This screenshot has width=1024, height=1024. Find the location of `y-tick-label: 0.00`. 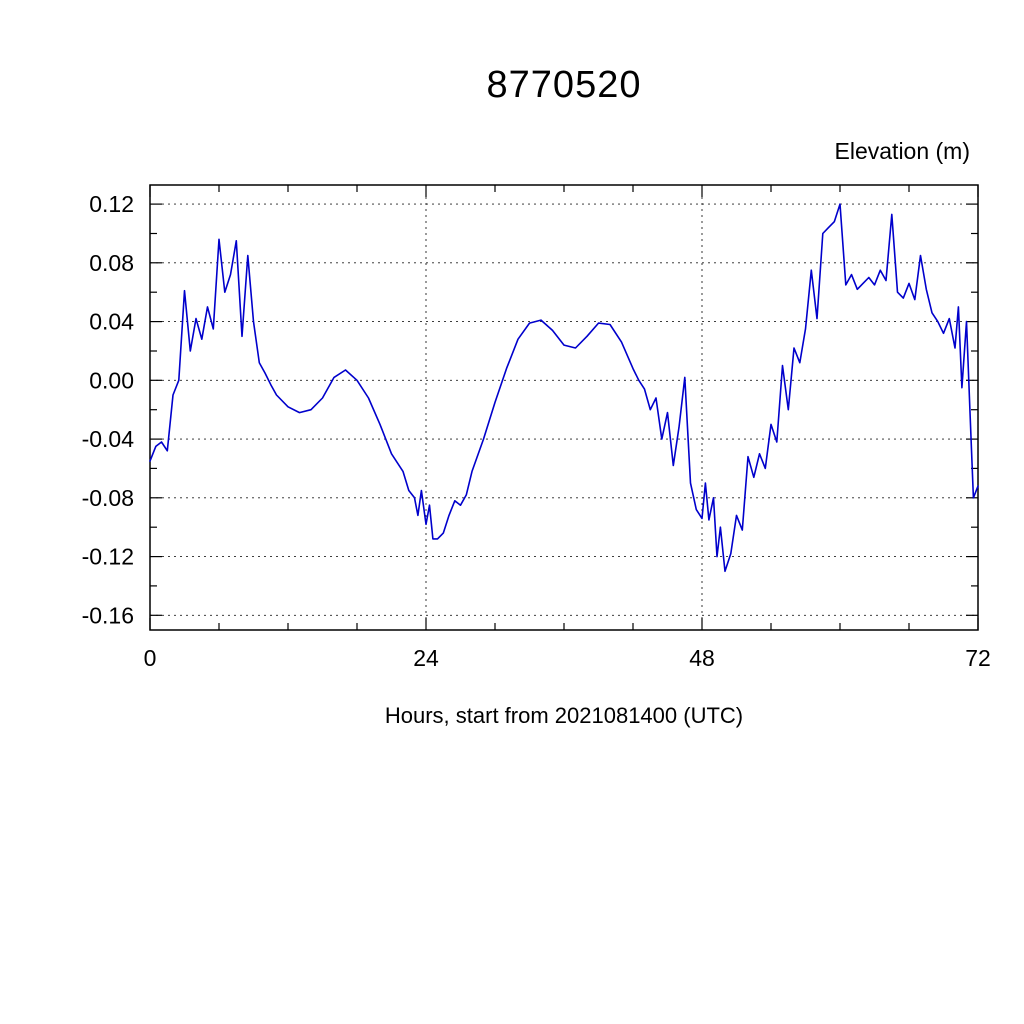

y-tick-label: 0.00 is located at coordinates (111, 380).